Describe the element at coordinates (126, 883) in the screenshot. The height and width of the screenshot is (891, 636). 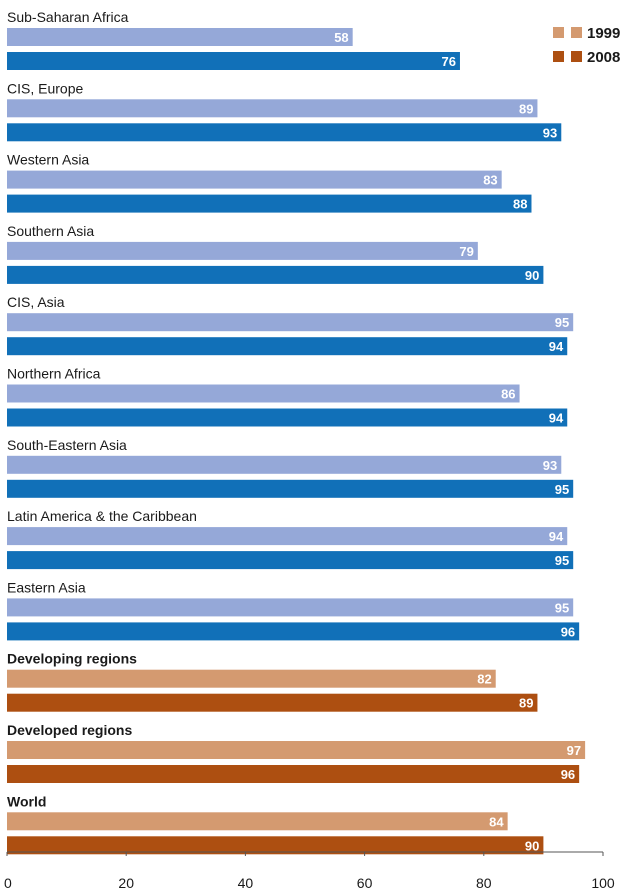
I see `x-tick-label-20: 20` at that location.